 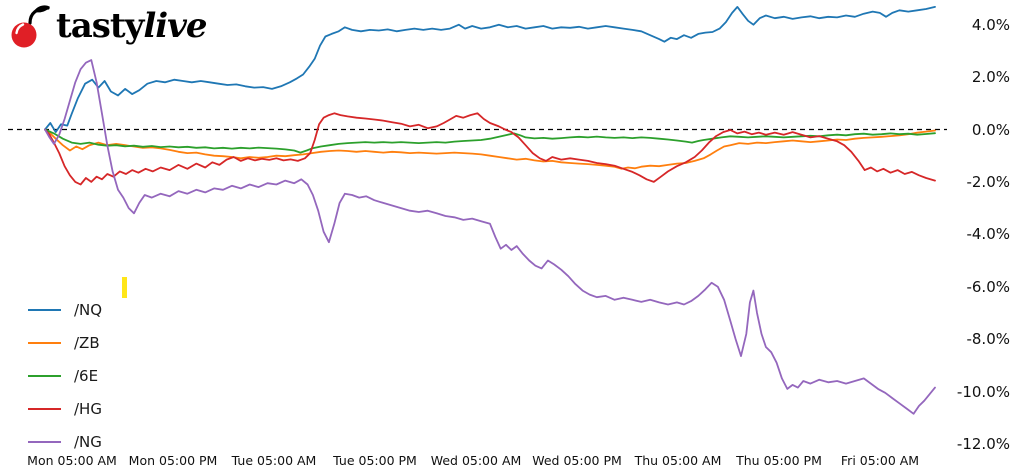 What do you see at coordinates (988, 286) in the screenshot?
I see `y-tick-label: -6.0%` at bounding box center [988, 286].